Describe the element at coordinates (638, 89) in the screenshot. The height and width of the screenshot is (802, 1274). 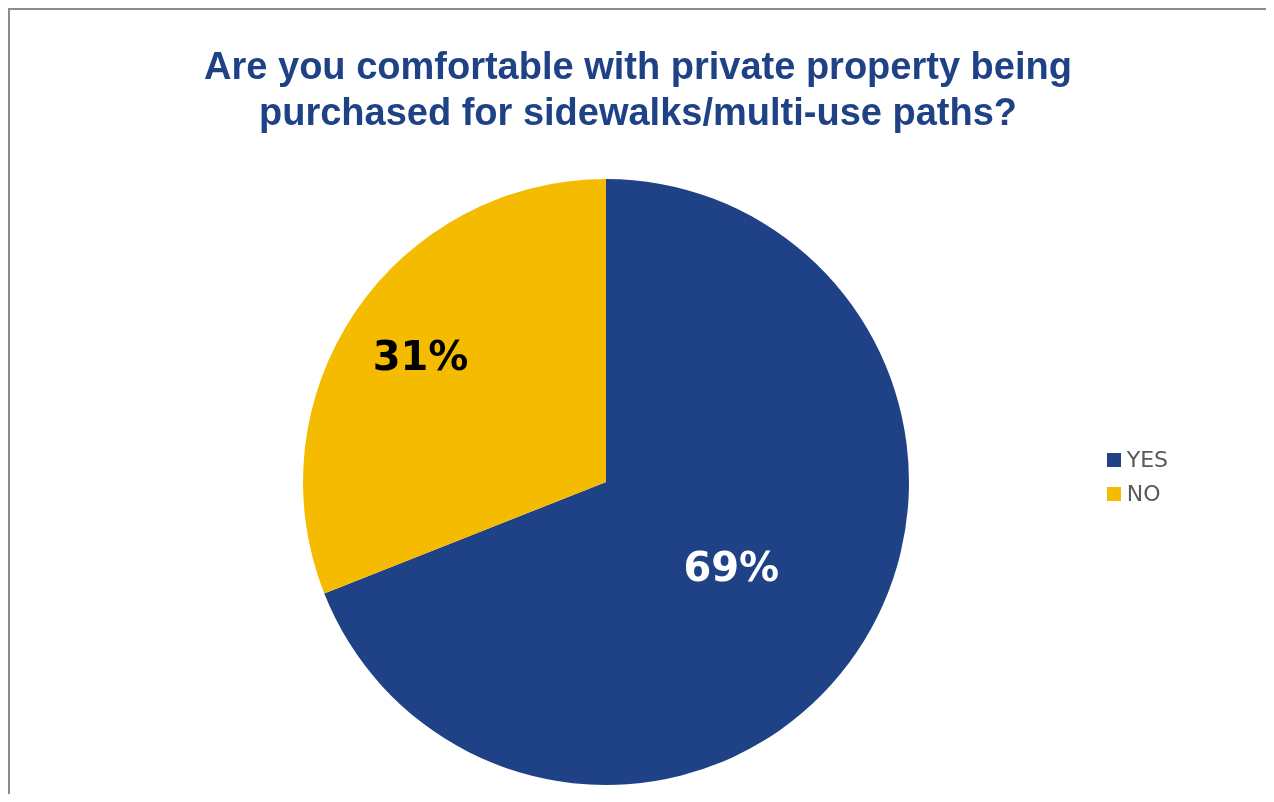
I see `chart-title: Are you comfortable with private property being purchased for sidewalks/multi-use paths?` at that location.